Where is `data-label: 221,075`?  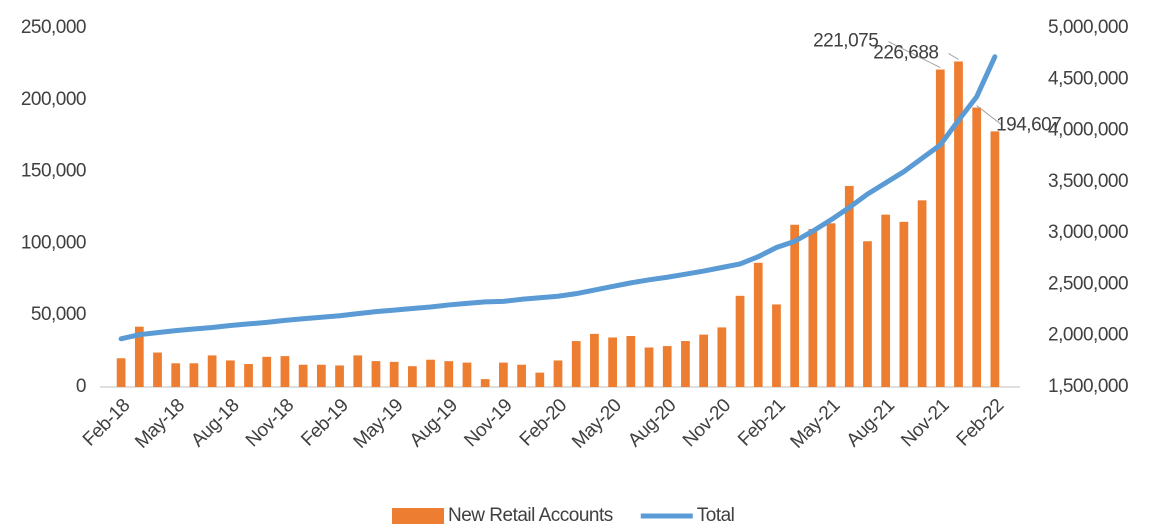 data-label: 221,075 is located at coordinates (845, 41).